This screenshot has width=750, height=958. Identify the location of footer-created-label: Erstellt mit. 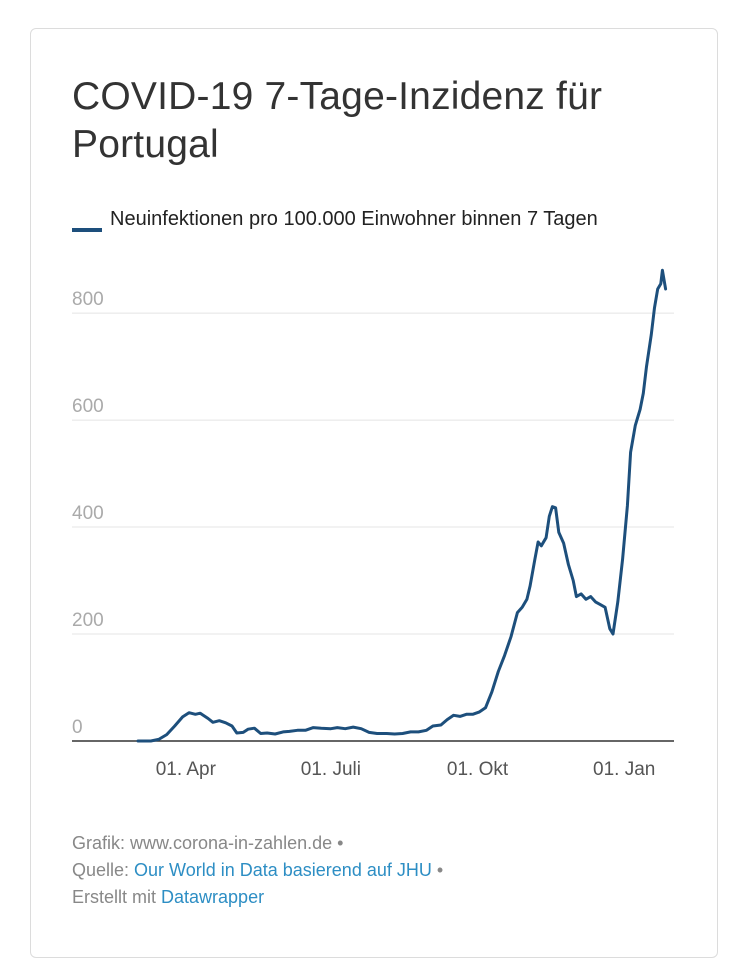
(117, 897).